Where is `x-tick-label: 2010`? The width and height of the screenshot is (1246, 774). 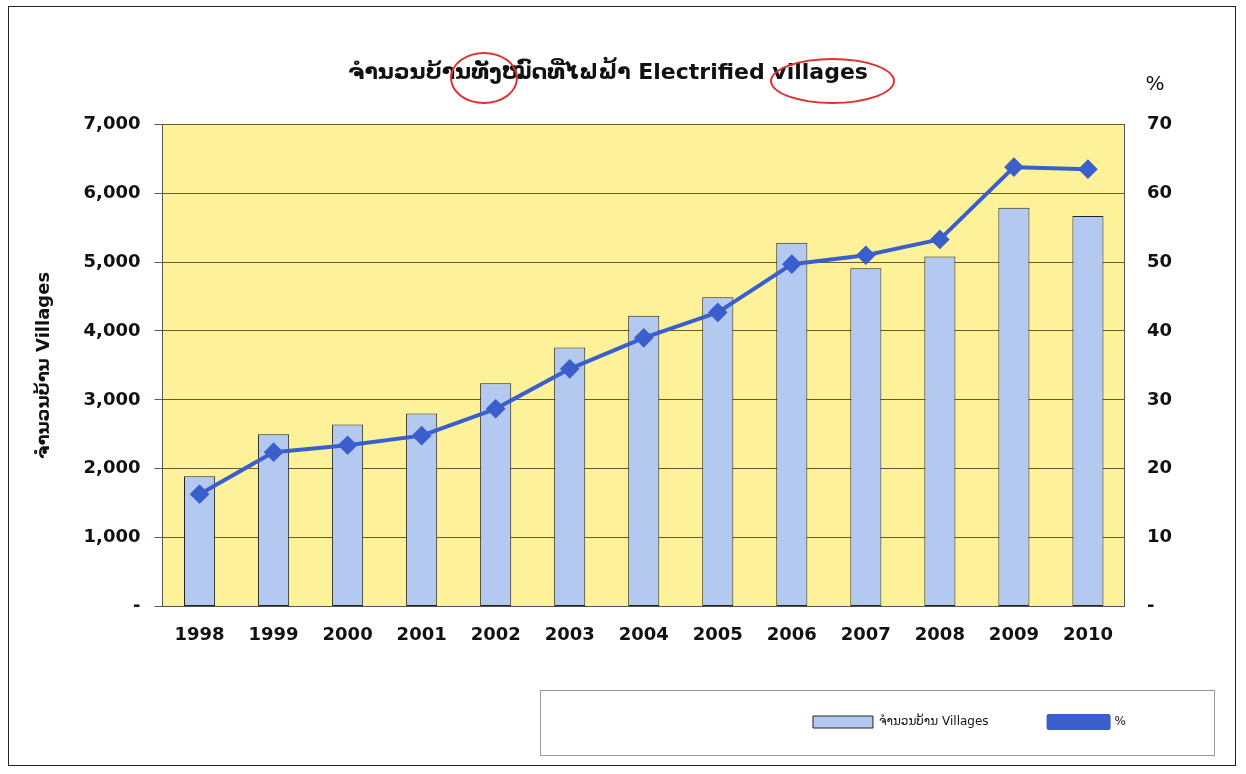
x-tick-label: 2010 is located at coordinates (1087, 633).